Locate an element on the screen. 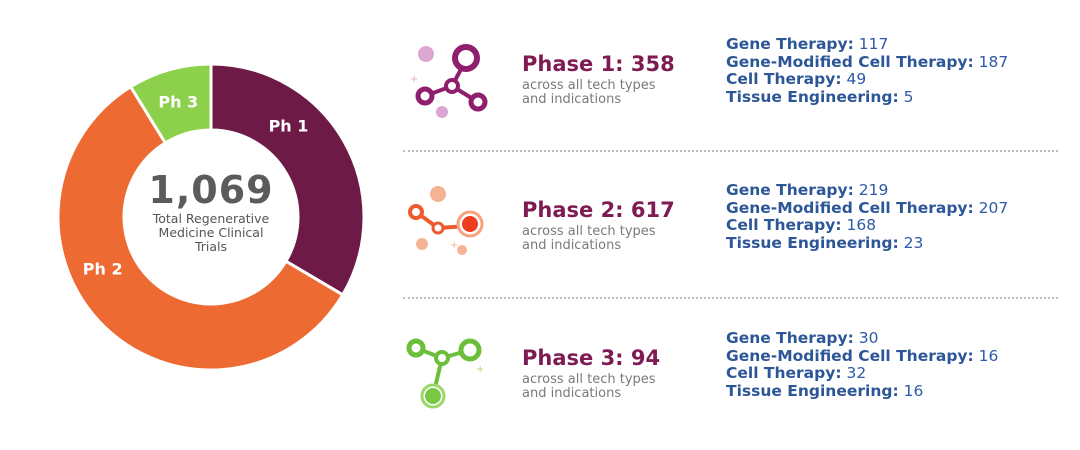  phase-2-headline: Phase 2: 617 is located at coordinates (598, 210).